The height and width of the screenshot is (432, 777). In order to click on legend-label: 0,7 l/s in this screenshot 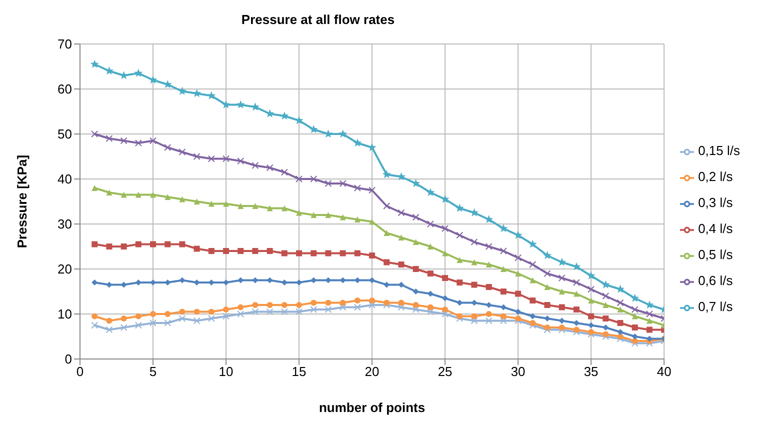, I will do `click(715, 306)`.